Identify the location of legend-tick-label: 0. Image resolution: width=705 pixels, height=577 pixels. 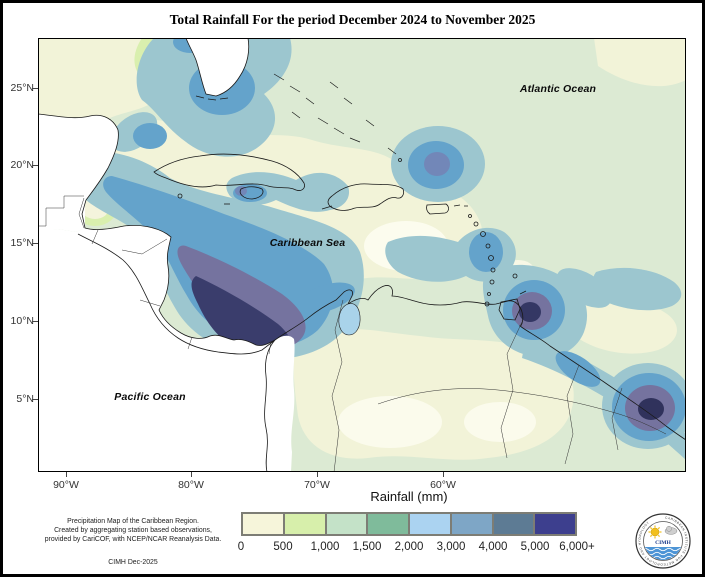
(241, 547).